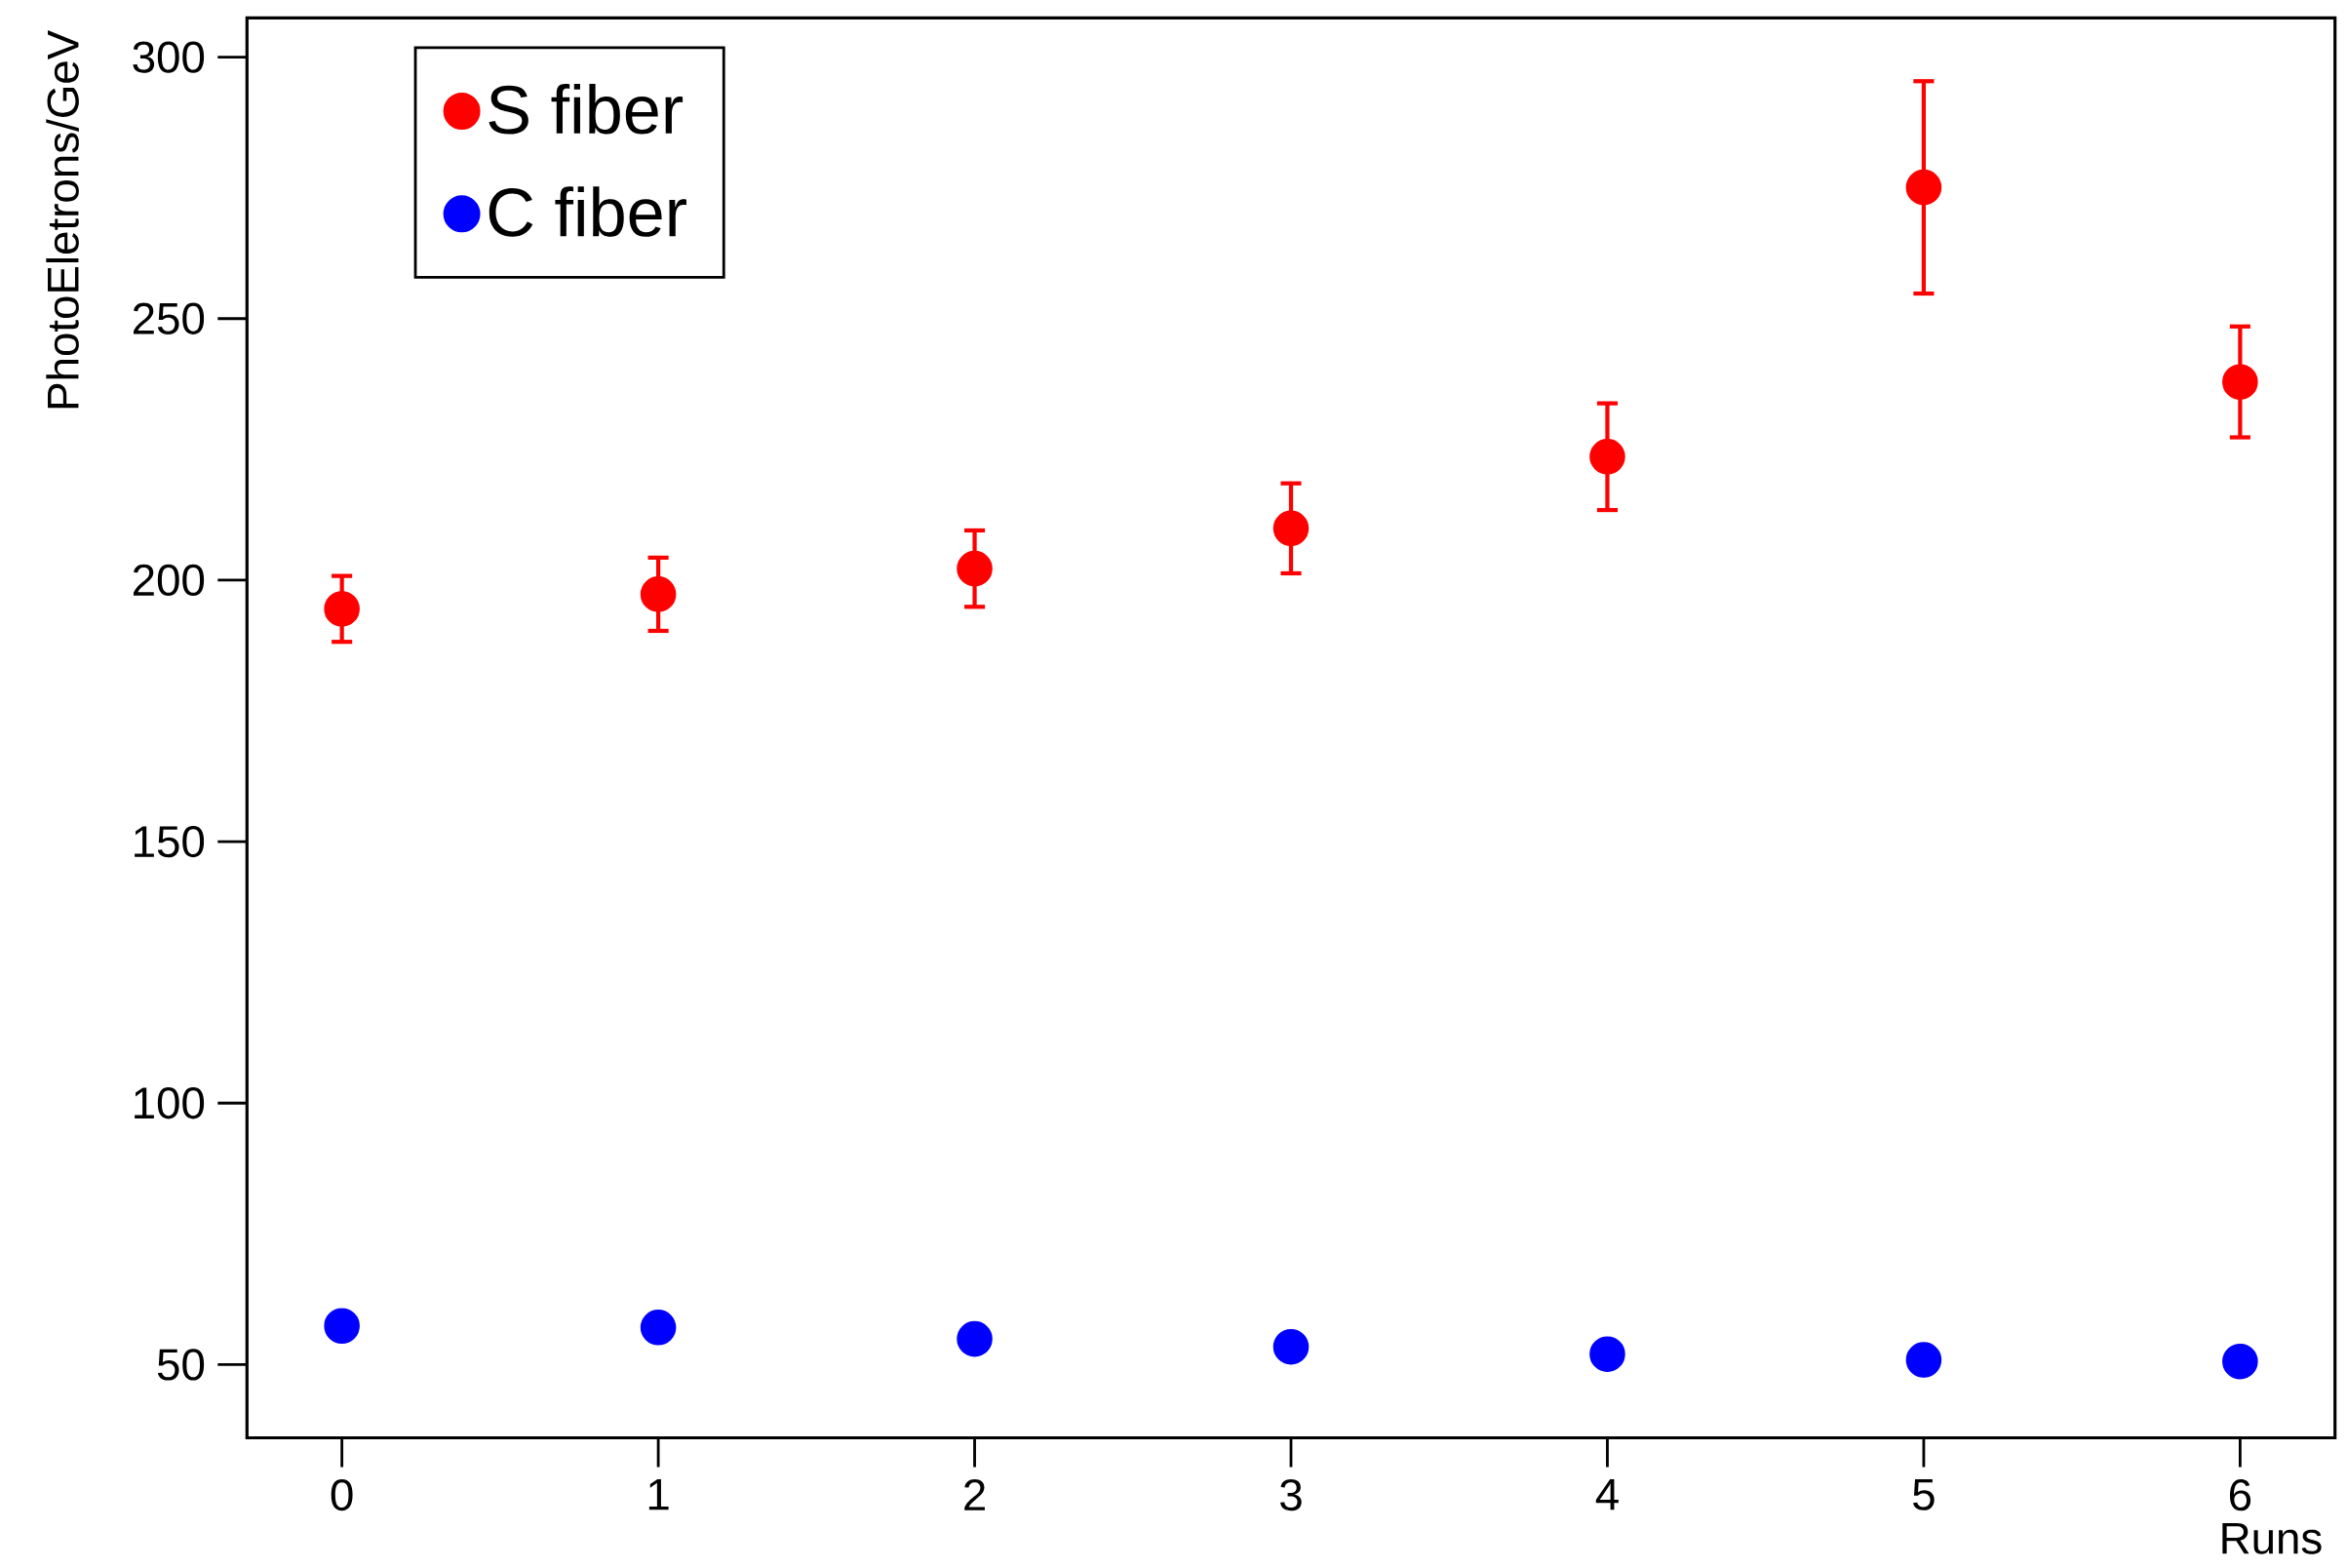 The image size is (2347, 1568). Describe the element at coordinates (1291, 1494) in the screenshot. I see `x-tick-label: 3` at that location.